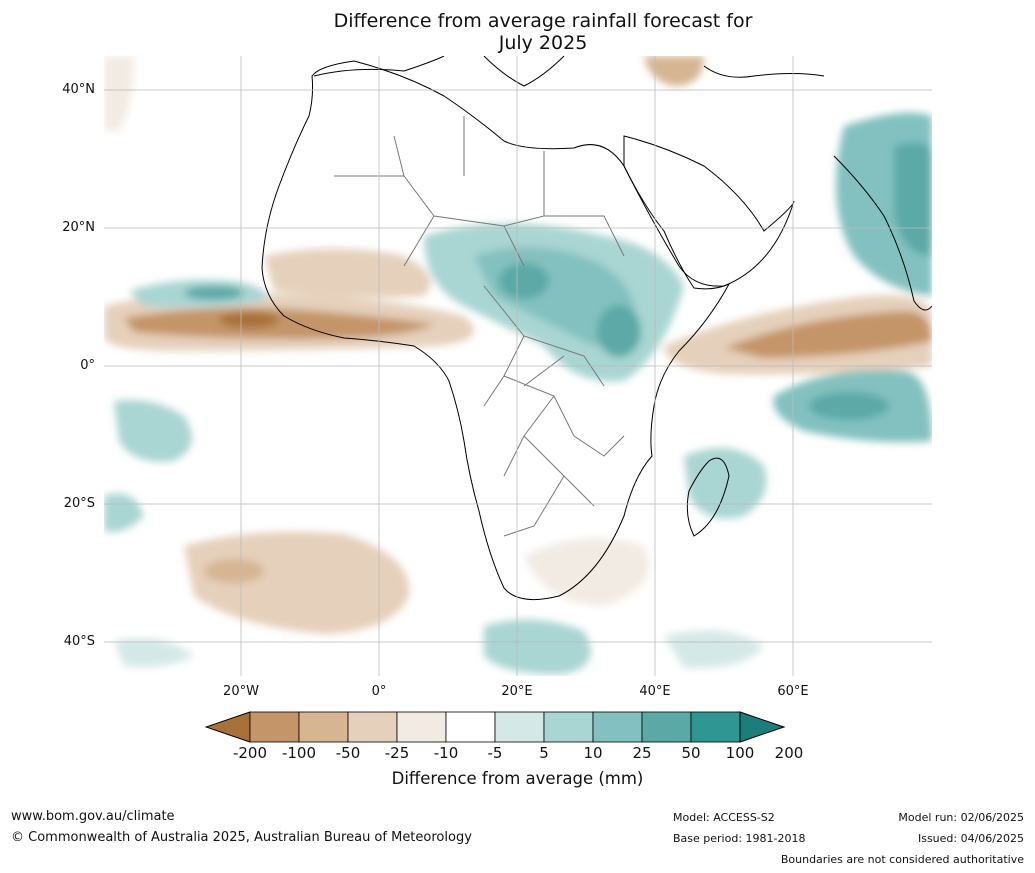 The height and width of the screenshot is (873, 1035). Describe the element at coordinates (517, 778) in the screenshot. I see `colorbar-label: Difference from average (mm)` at that location.